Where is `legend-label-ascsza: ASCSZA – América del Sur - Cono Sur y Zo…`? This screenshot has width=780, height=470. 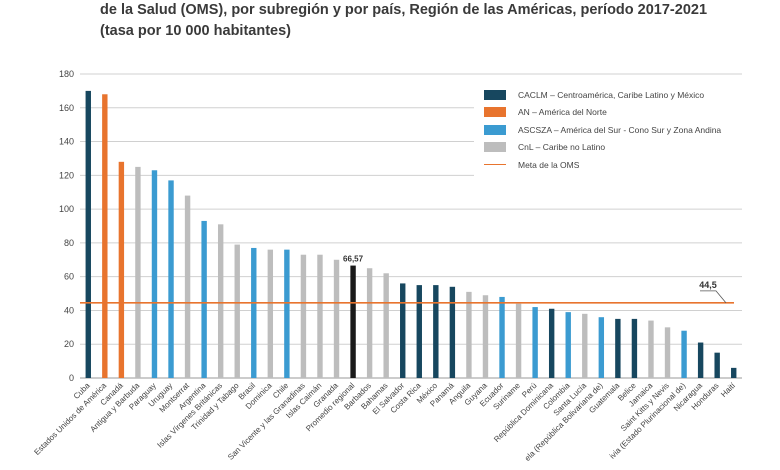 legend-label-ascsza: ASCSZA – América del Sur - Cono Sur y Zo… is located at coordinates (620, 129).